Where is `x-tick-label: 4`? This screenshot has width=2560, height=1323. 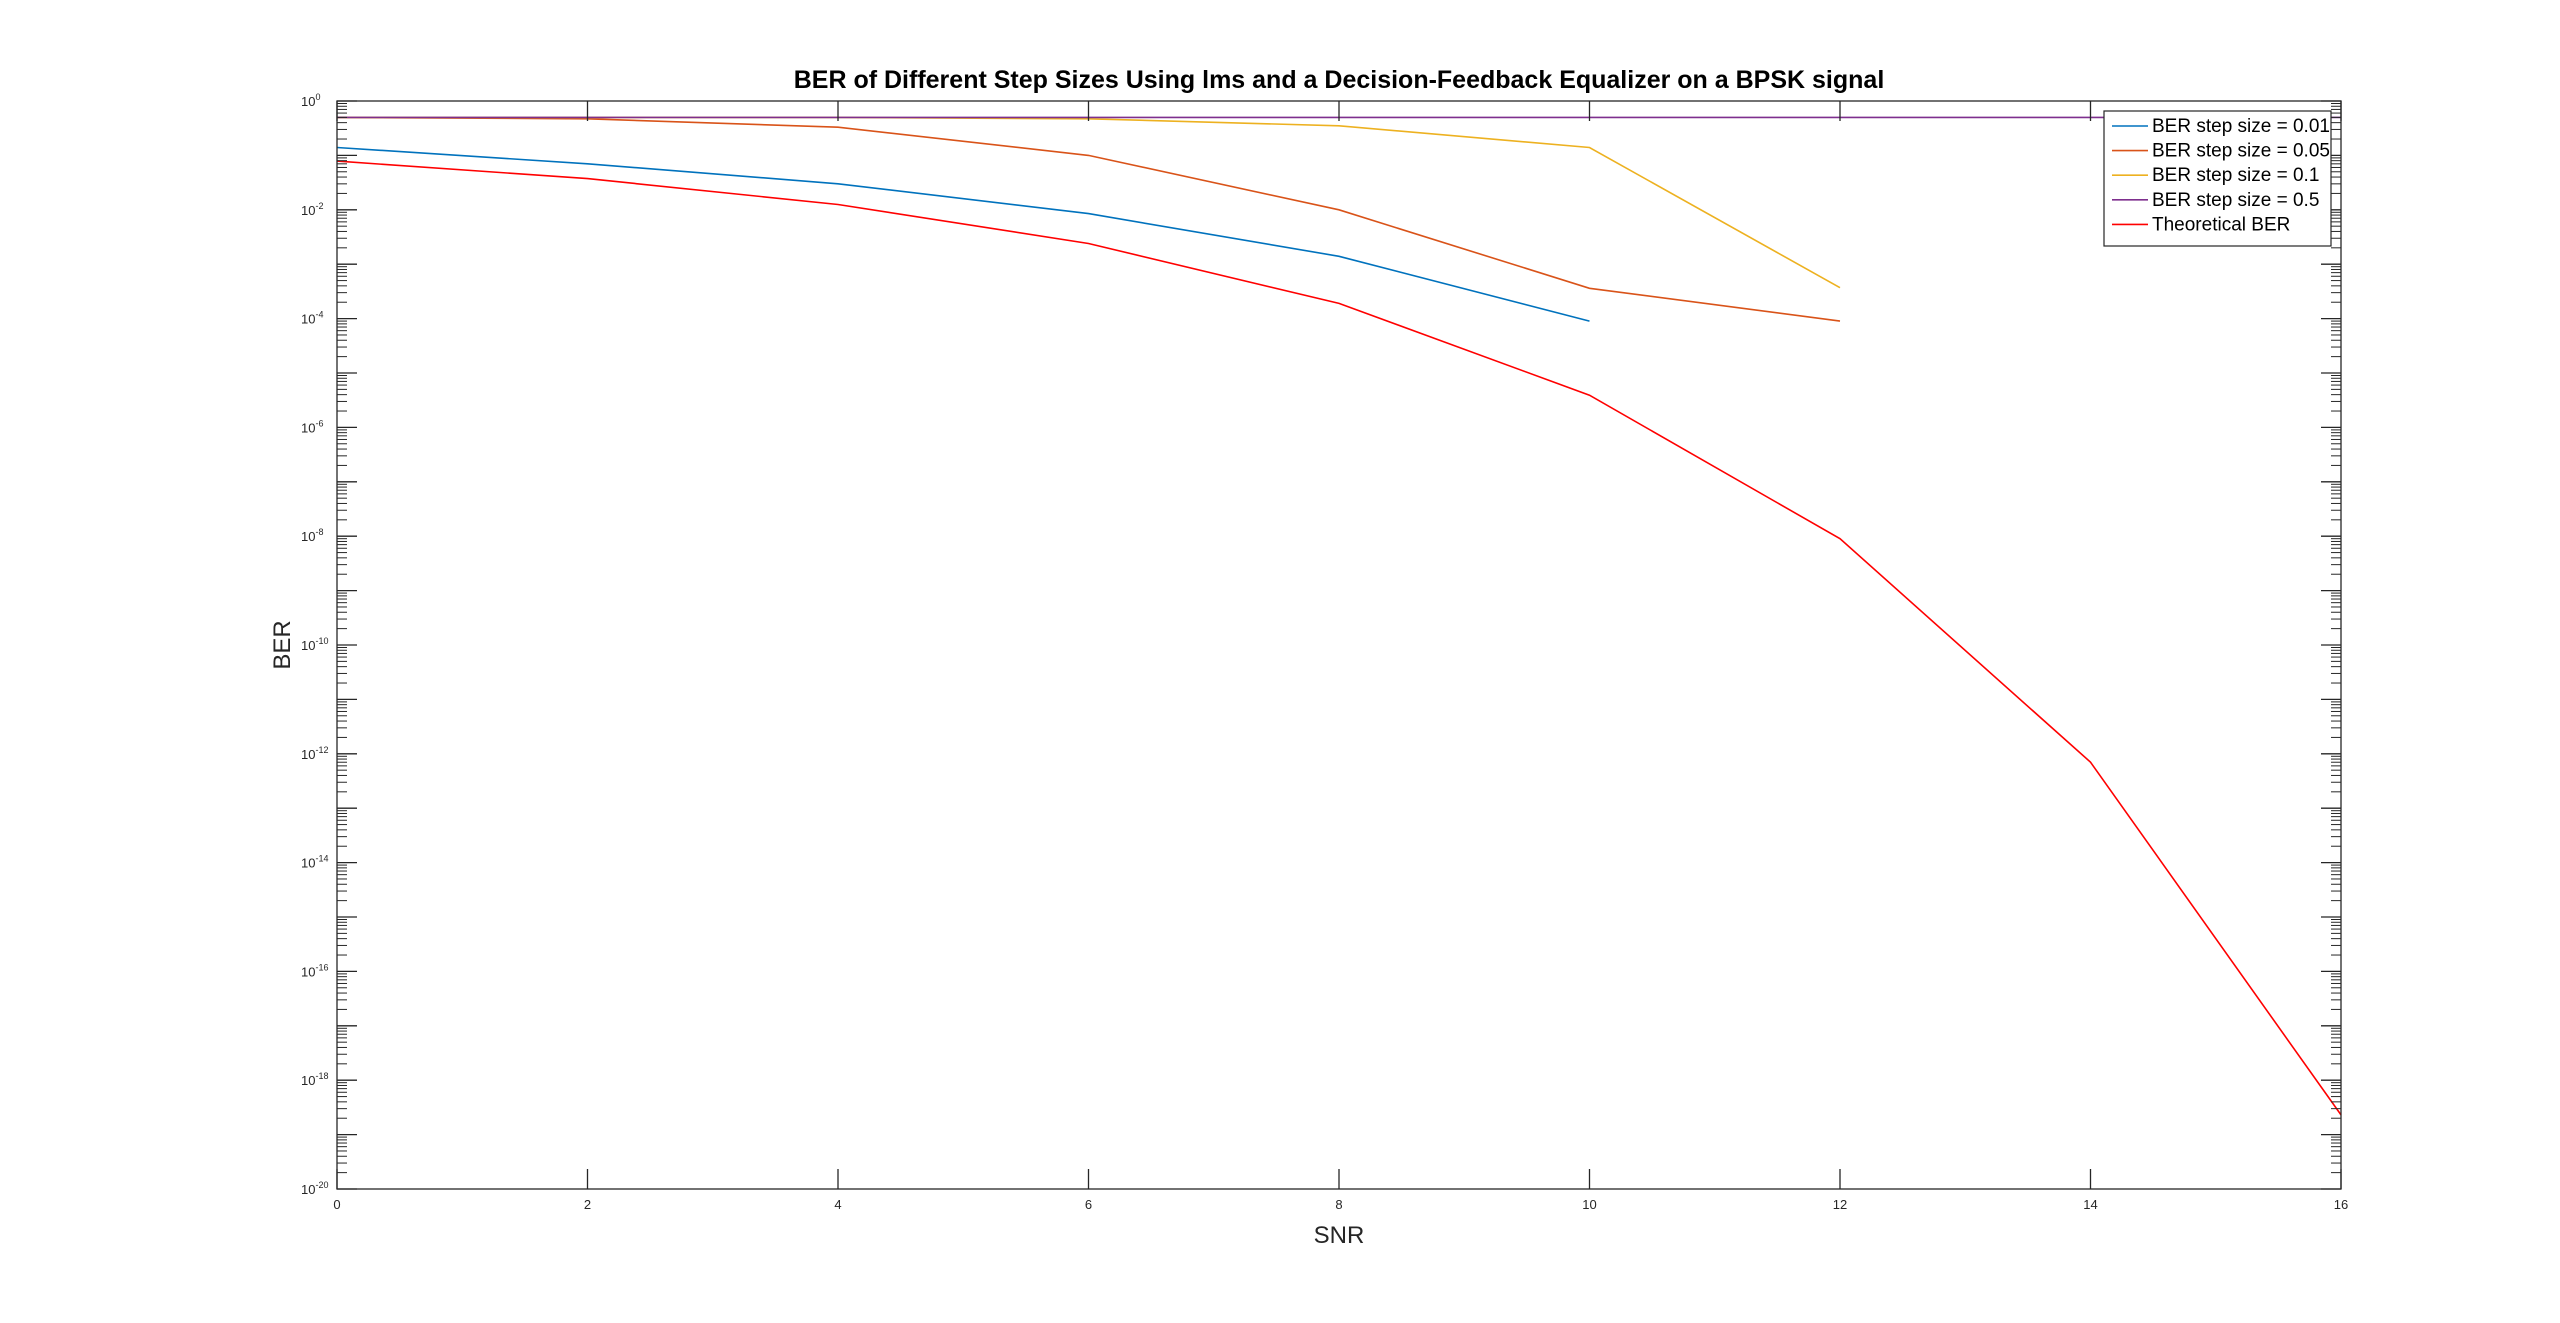 x-tick-label: 4 is located at coordinates (837, 1204).